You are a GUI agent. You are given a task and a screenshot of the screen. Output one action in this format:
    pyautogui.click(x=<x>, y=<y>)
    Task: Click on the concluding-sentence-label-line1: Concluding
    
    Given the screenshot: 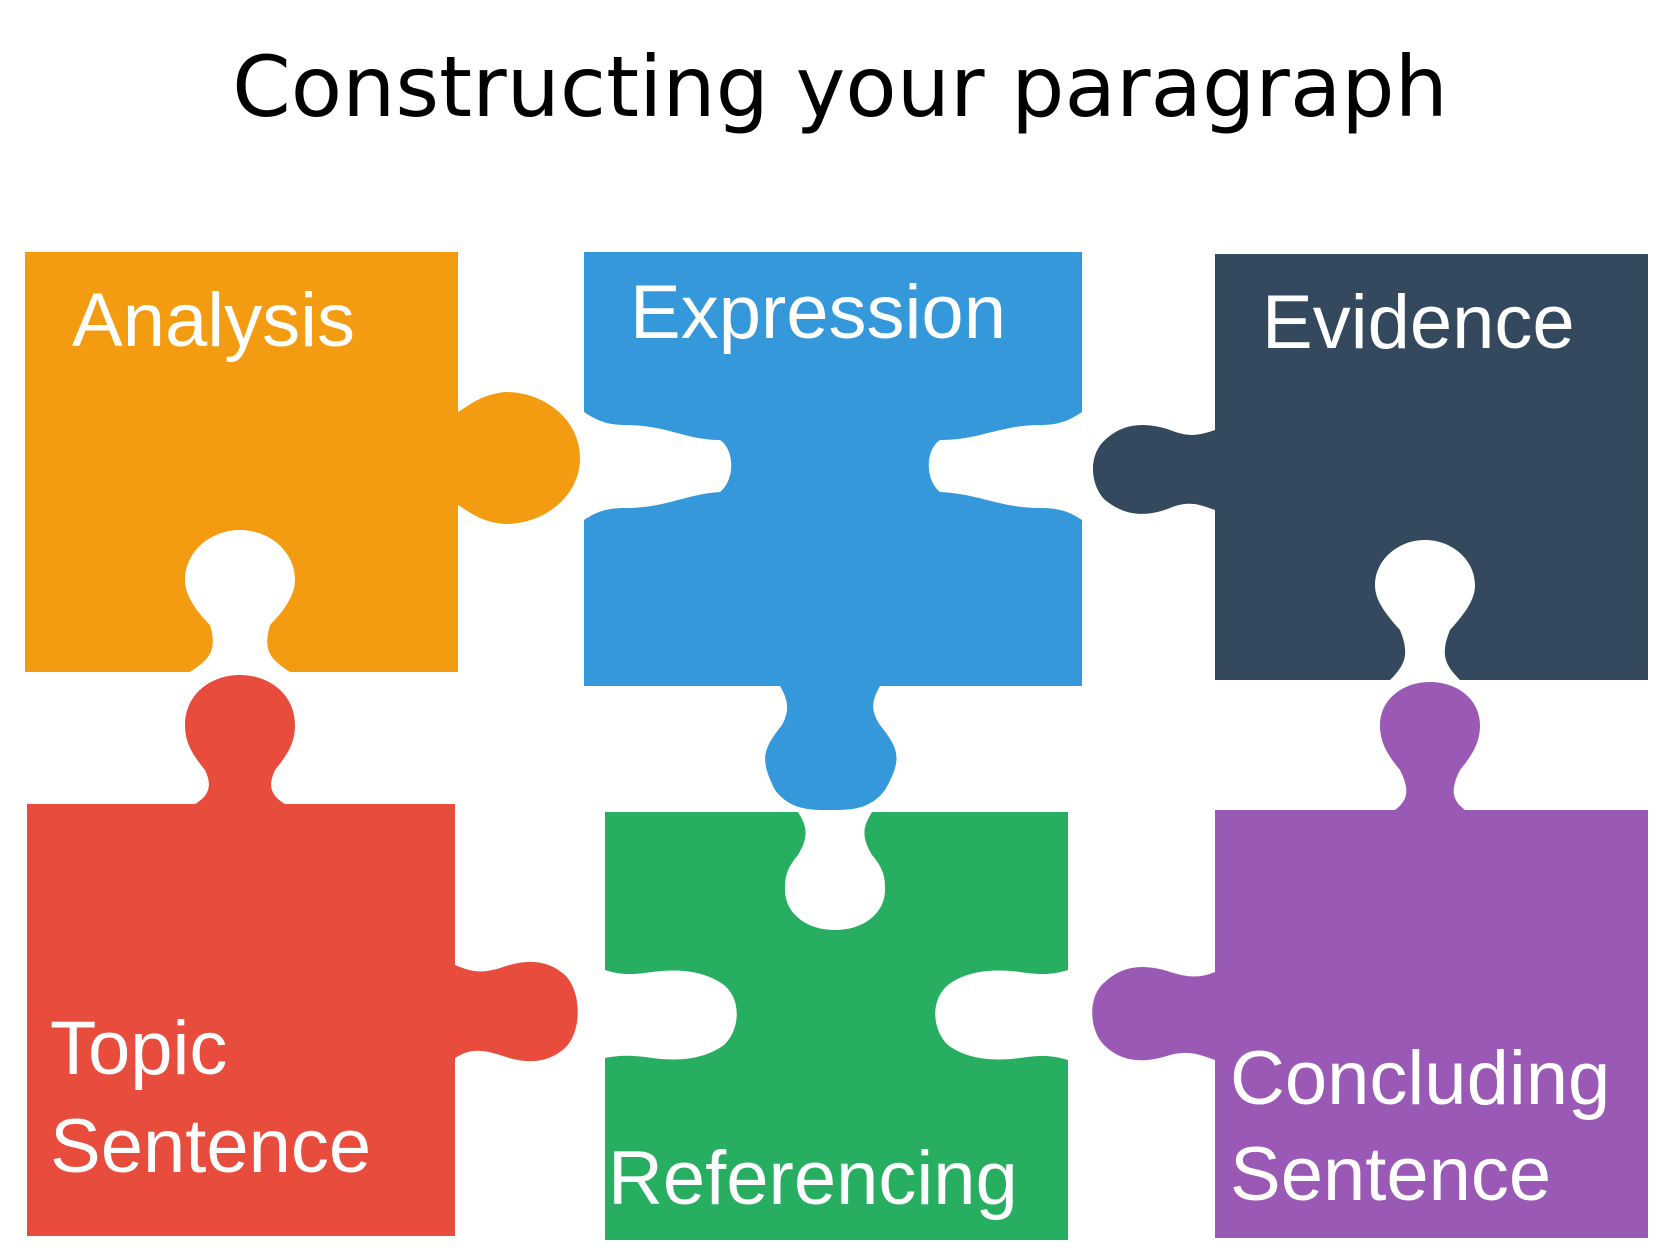 What is the action you would take?
    pyautogui.click(x=1420, y=1078)
    